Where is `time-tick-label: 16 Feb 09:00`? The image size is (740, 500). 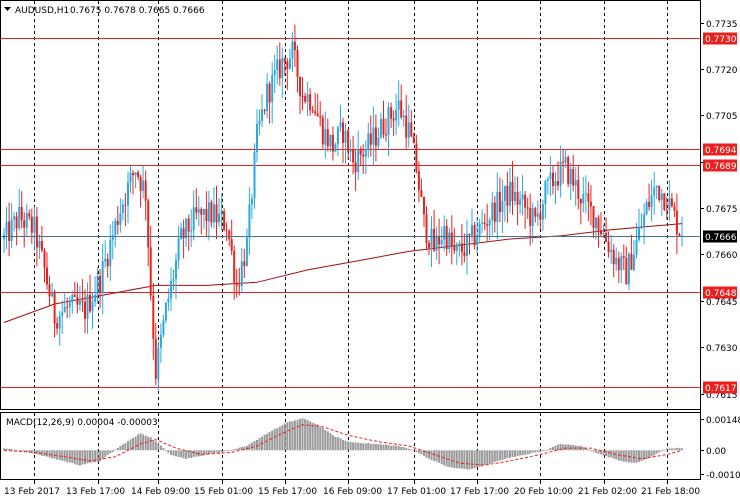 time-tick-label: 16 Feb 09:00 is located at coordinates (352, 492).